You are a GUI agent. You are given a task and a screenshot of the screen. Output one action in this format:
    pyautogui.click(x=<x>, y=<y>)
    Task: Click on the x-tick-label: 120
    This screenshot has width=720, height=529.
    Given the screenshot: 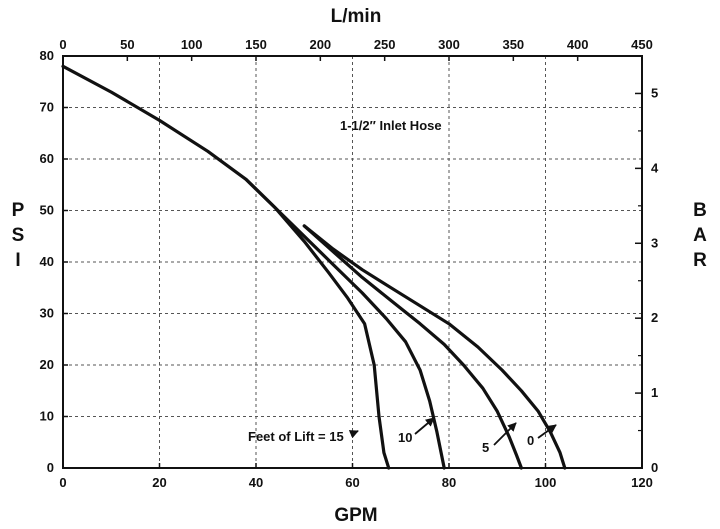 What is the action you would take?
    pyautogui.click(x=642, y=482)
    